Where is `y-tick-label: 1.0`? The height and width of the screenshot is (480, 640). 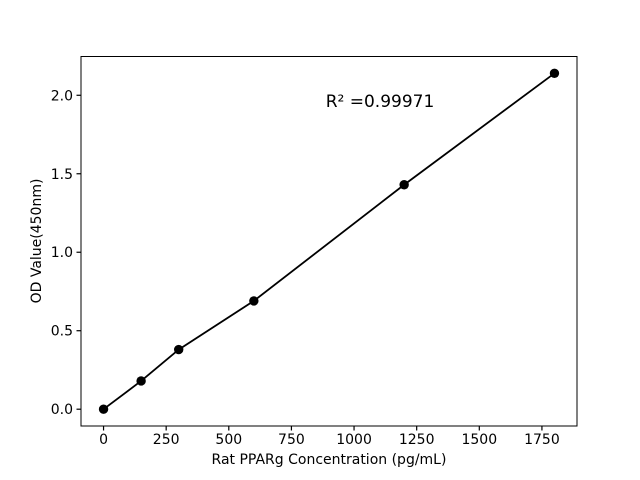
y-tick-label: 1.0 is located at coordinates (62, 253).